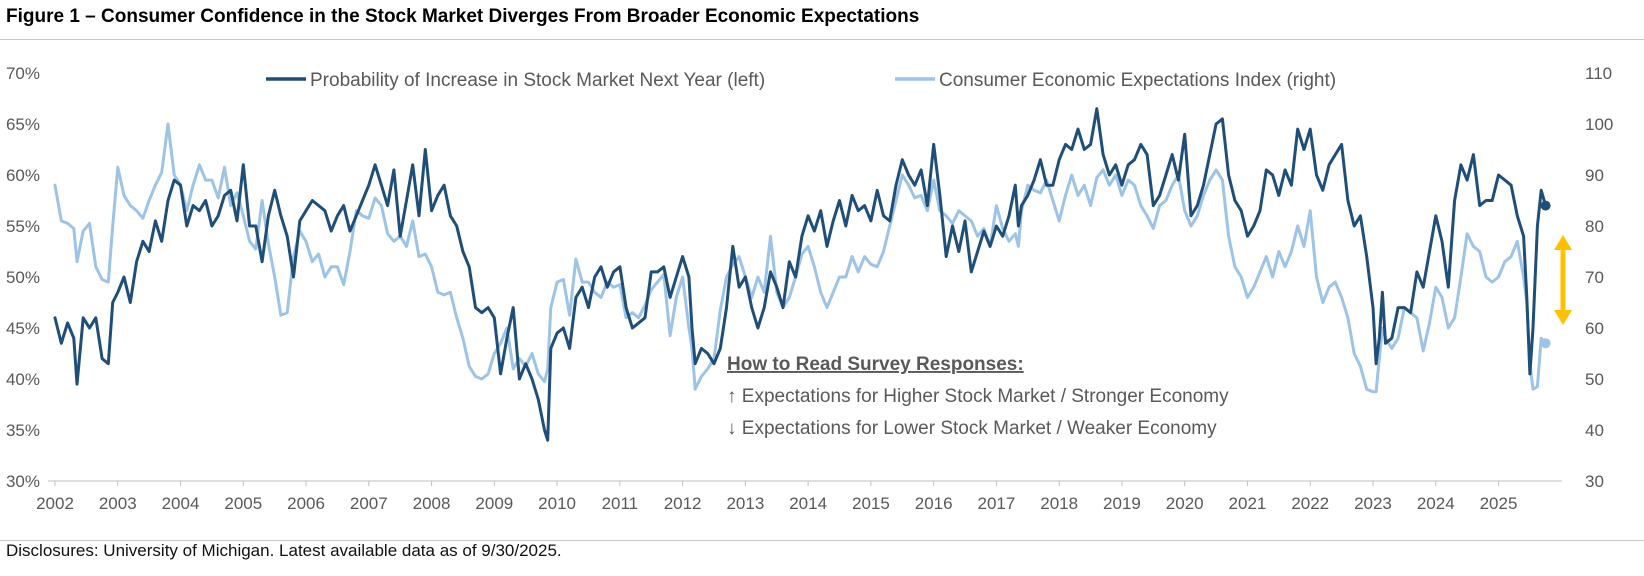  What do you see at coordinates (1594, 328) in the screenshot?
I see `right-tick-label: 60` at bounding box center [1594, 328].